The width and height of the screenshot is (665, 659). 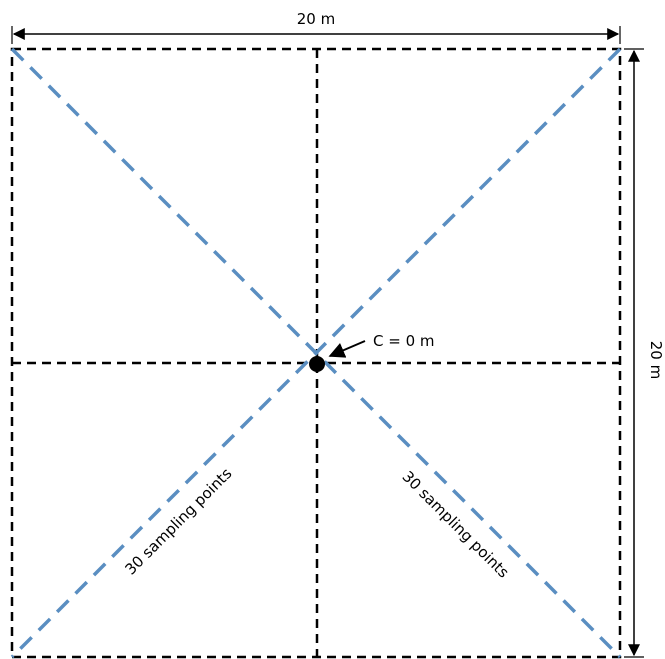 What do you see at coordinates (317, 364) in the screenshot?
I see `center-point` at bounding box center [317, 364].